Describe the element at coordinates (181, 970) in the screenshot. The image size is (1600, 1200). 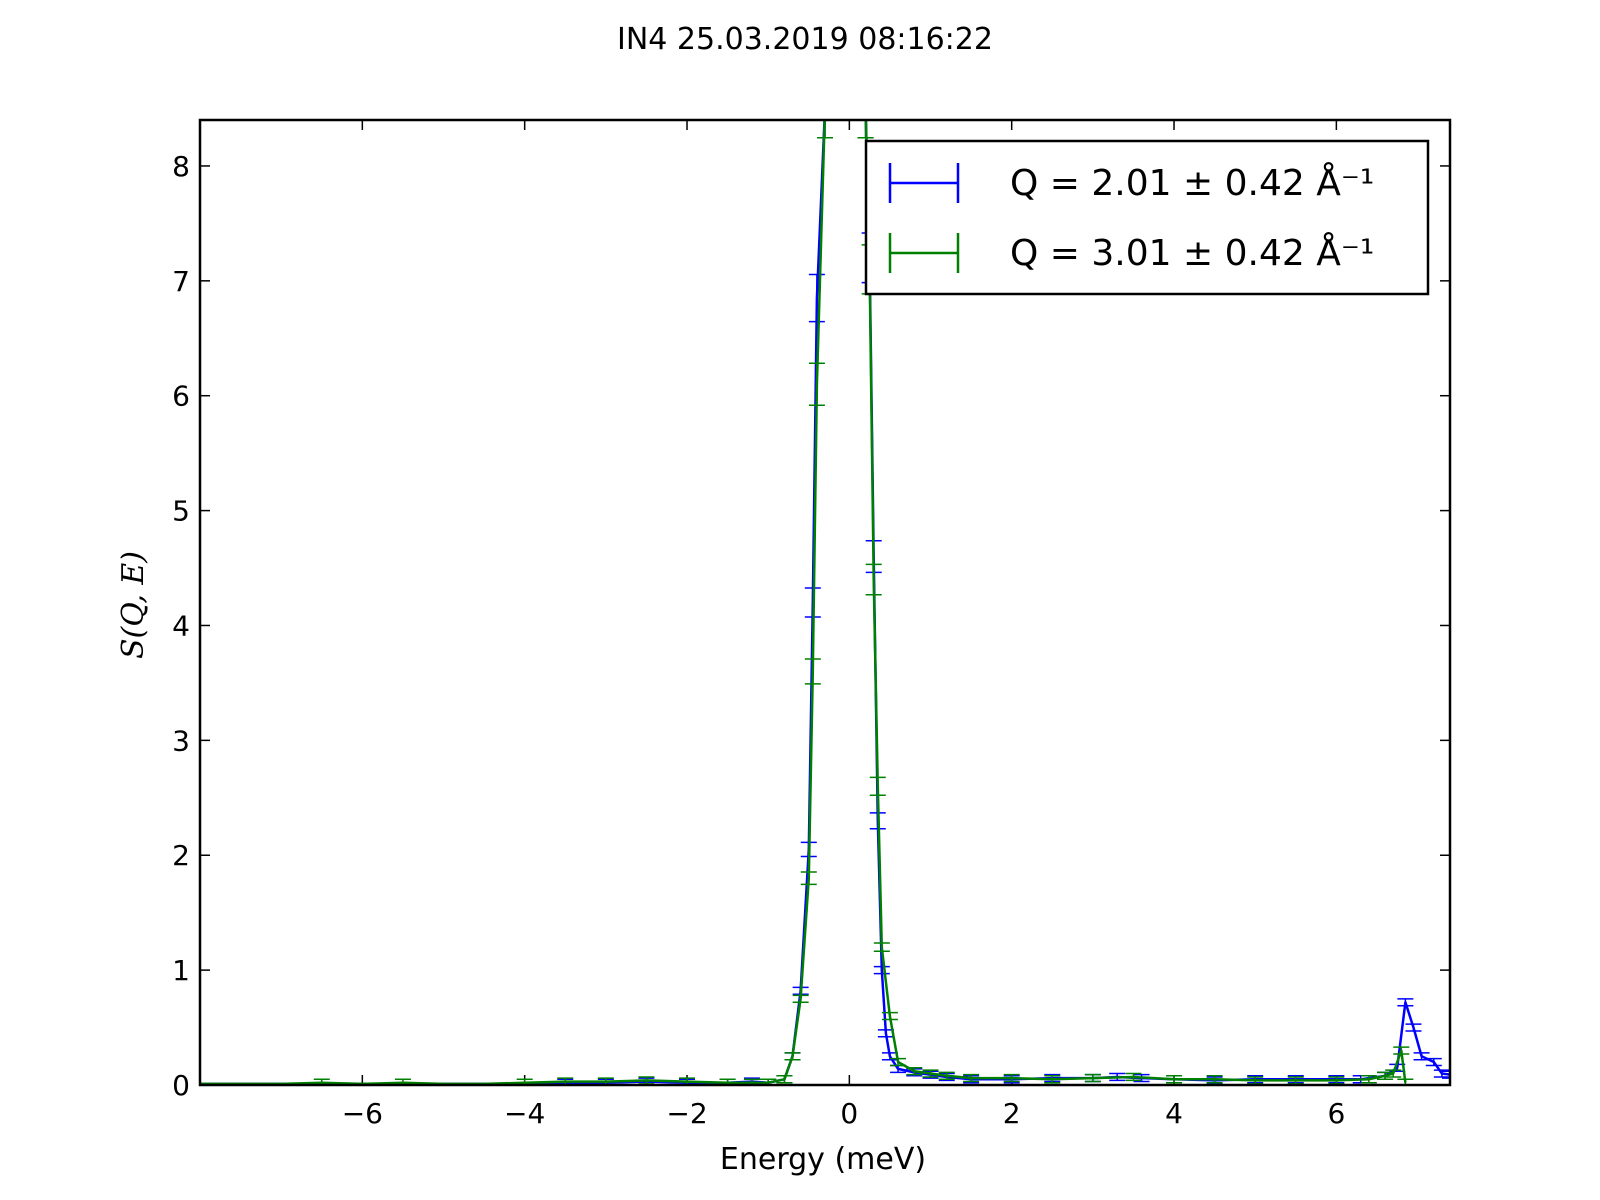
I see `y-tick-label: 1` at that location.